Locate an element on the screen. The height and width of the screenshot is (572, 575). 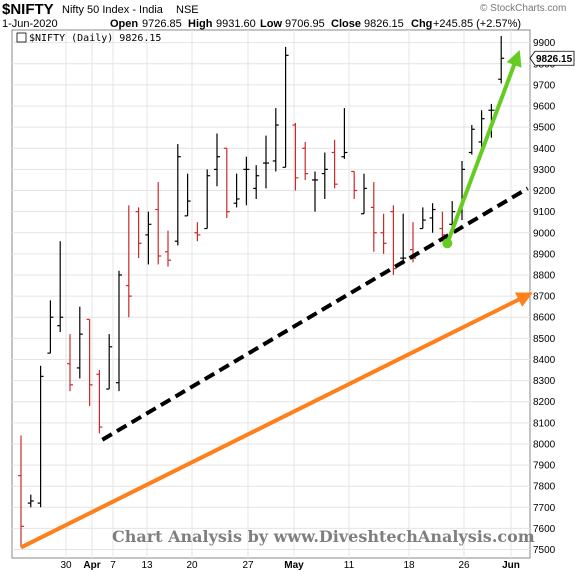
y-tick-label: 9200 is located at coordinates (544, 191).